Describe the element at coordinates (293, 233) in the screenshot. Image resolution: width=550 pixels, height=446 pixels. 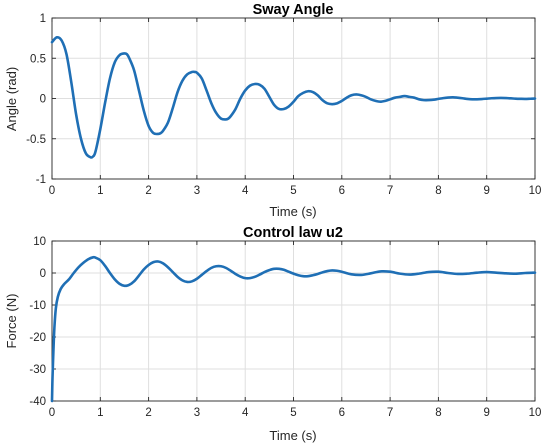
I see `chart-title: Control law u2` at that location.